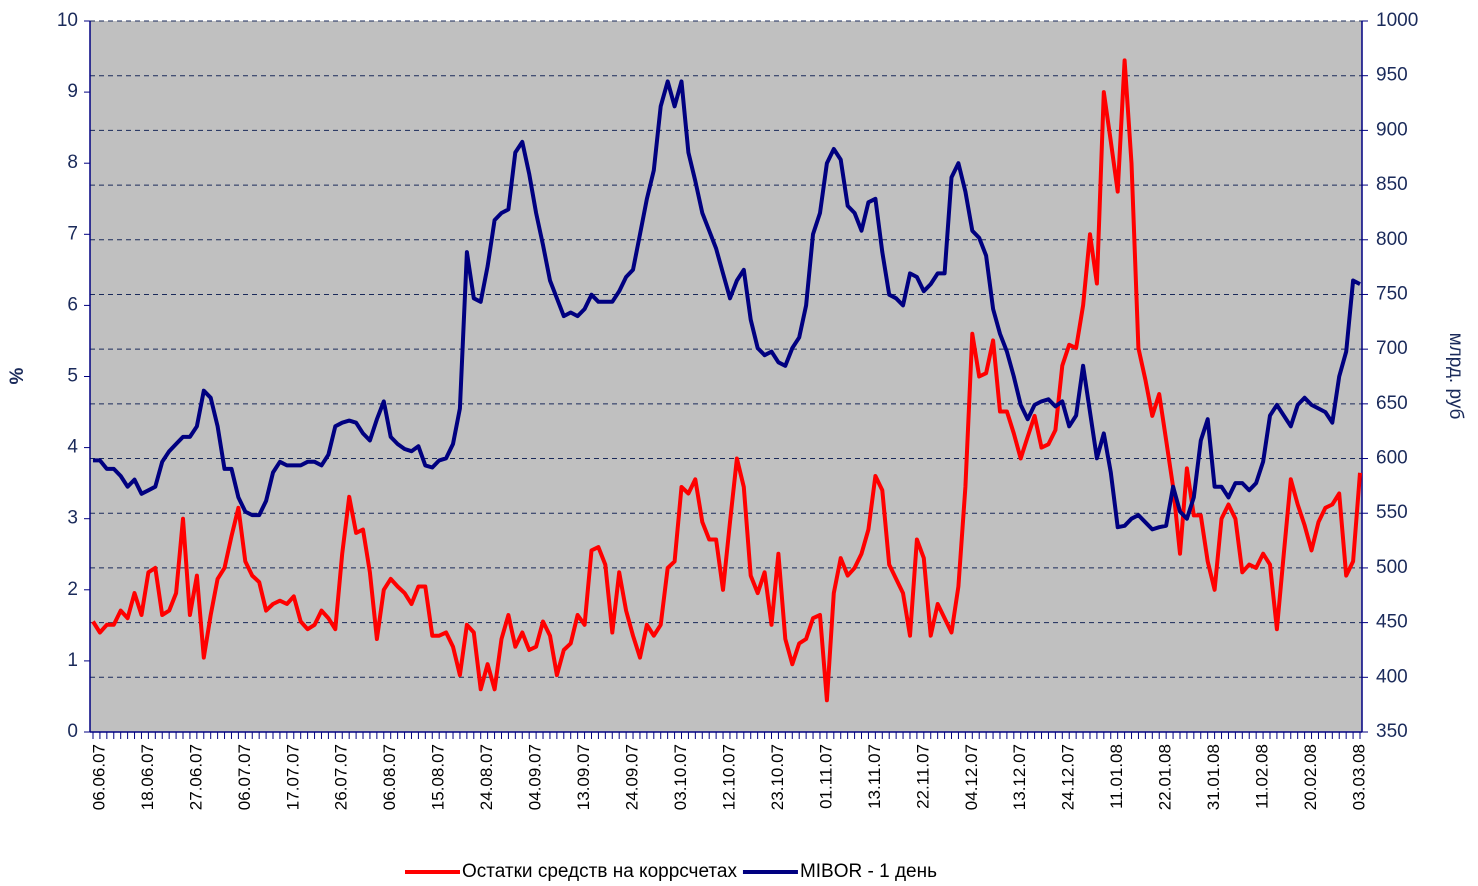 The width and height of the screenshot is (1478, 886). What do you see at coordinates (583, 777) in the screenshot?
I see `x-tick-label: 13.09.07` at bounding box center [583, 777].